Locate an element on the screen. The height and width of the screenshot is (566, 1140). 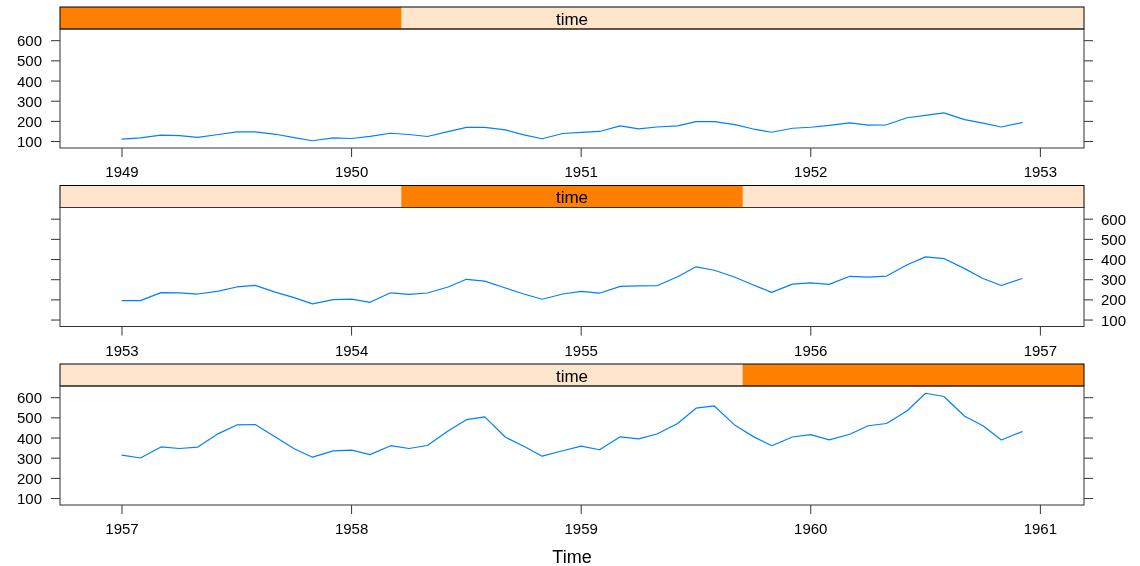
x-tick-label: 1961 is located at coordinates (1040, 528).